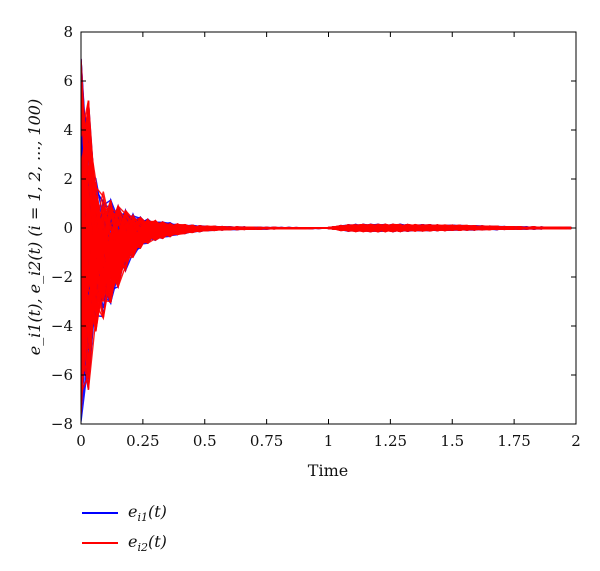 This screenshot has width=600, height=571. Describe the element at coordinates (329, 441) in the screenshot. I see `x-tick-label: 1` at that location.